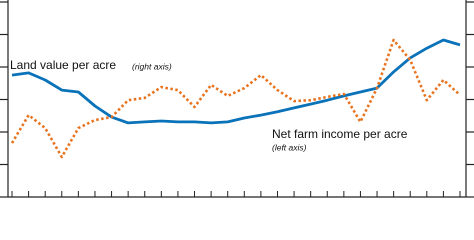 The image size is (474, 240). What do you see at coordinates (63, 65) in the screenshot?
I see `annotation: Land value per acre` at bounding box center [63, 65].